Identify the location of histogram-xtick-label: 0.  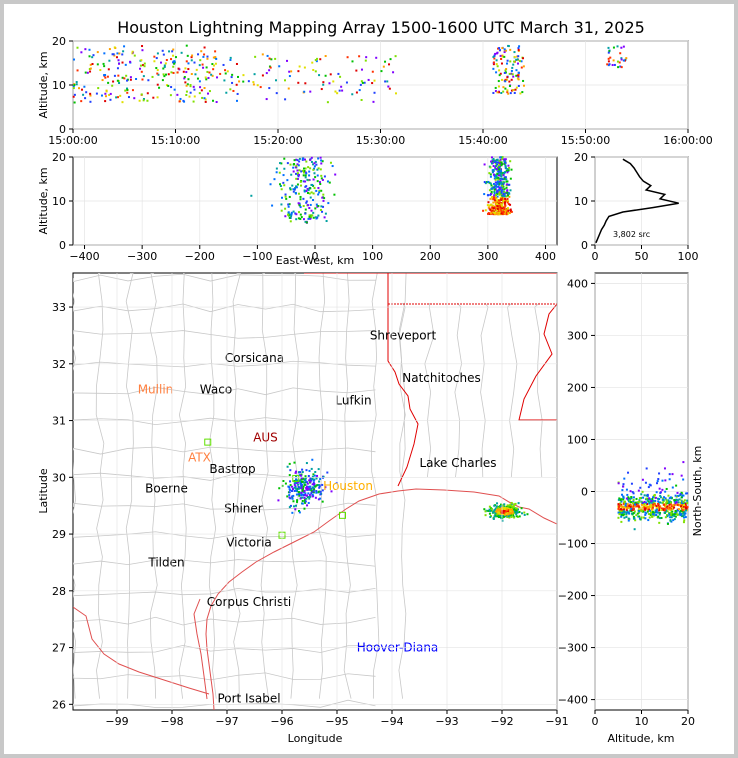
(595, 256).